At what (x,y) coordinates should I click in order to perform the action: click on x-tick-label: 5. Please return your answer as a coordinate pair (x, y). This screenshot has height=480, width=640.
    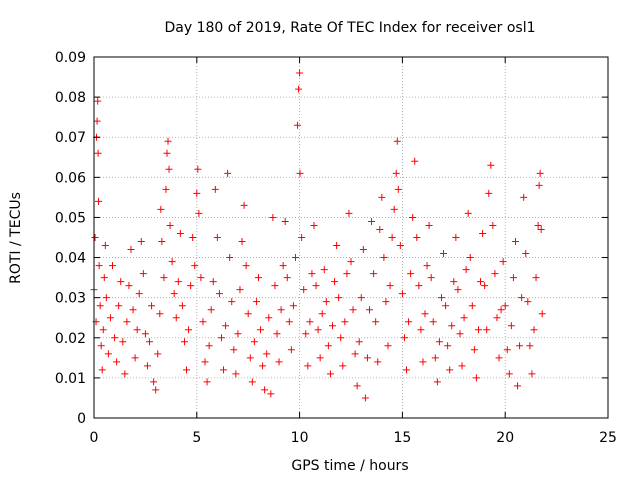
    Looking at the image, I should click on (196, 438).